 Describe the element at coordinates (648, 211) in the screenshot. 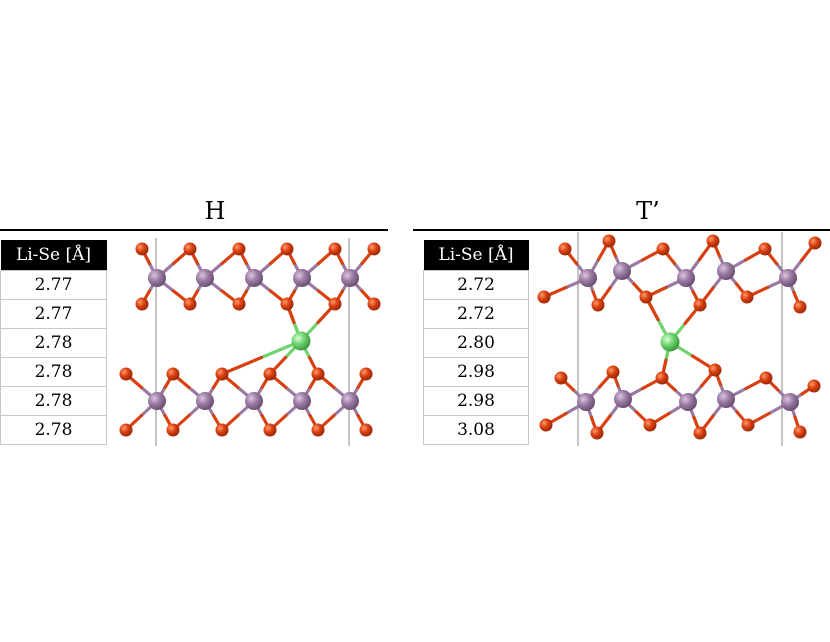

I see `panel-title-t-prime: T’` at that location.